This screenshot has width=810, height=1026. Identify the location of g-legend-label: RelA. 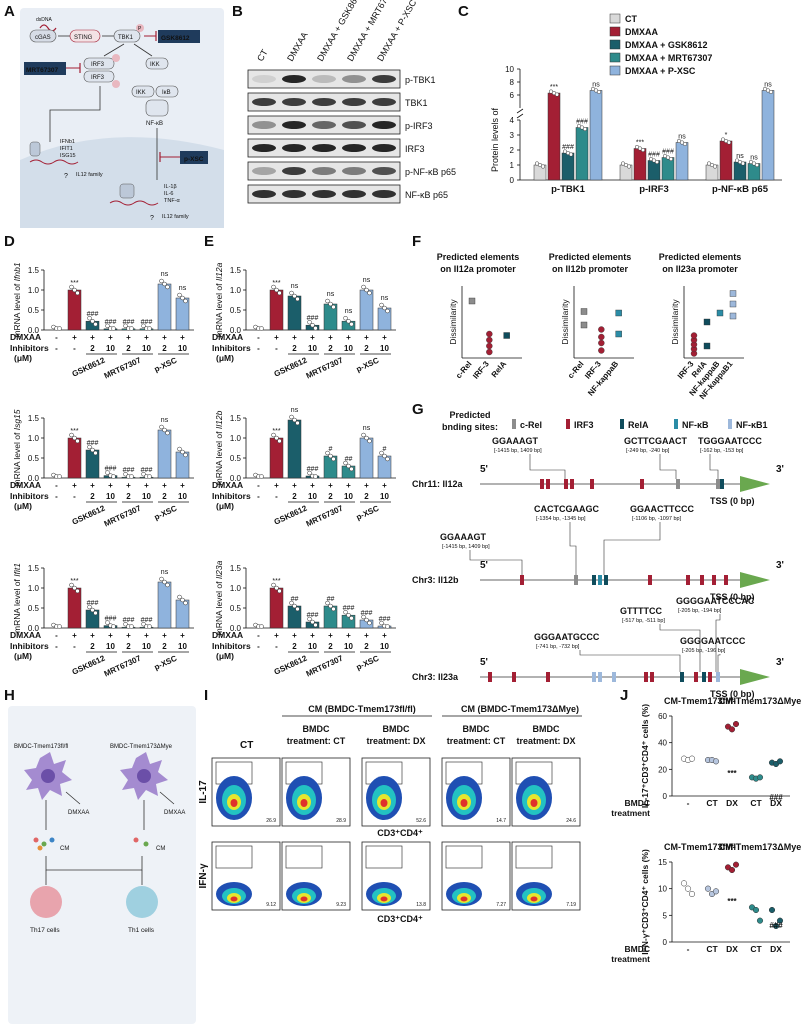
(638, 425).